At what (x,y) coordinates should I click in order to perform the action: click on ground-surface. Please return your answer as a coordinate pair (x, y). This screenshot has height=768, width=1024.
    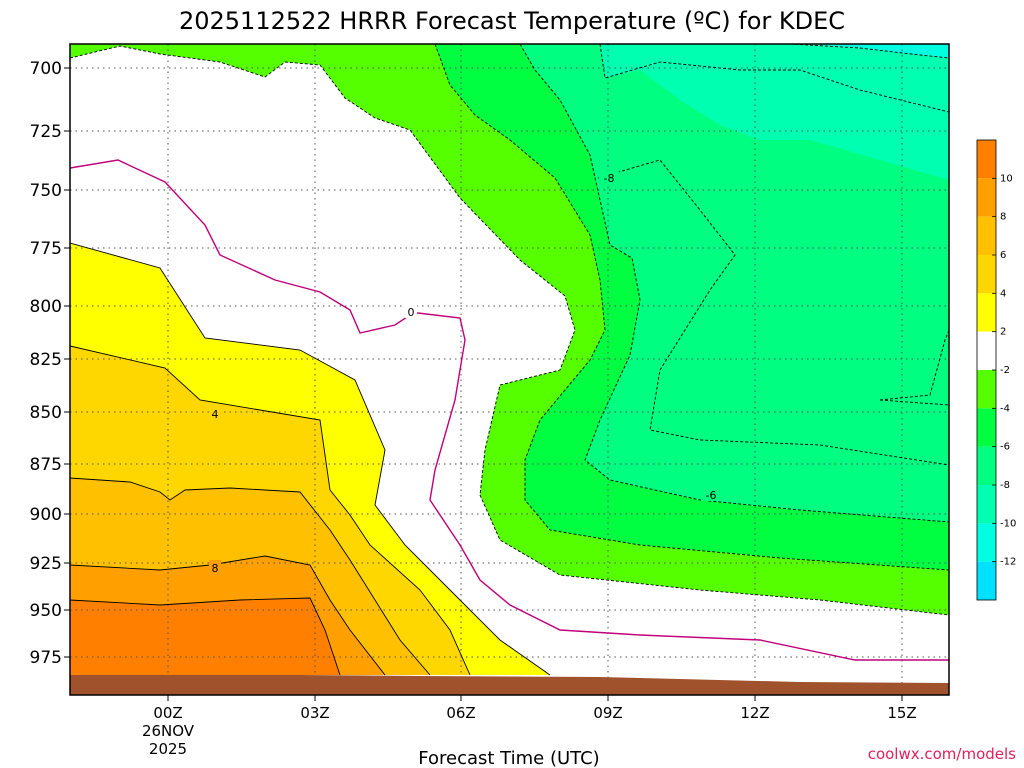
    Looking at the image, I should click on (509, 685).